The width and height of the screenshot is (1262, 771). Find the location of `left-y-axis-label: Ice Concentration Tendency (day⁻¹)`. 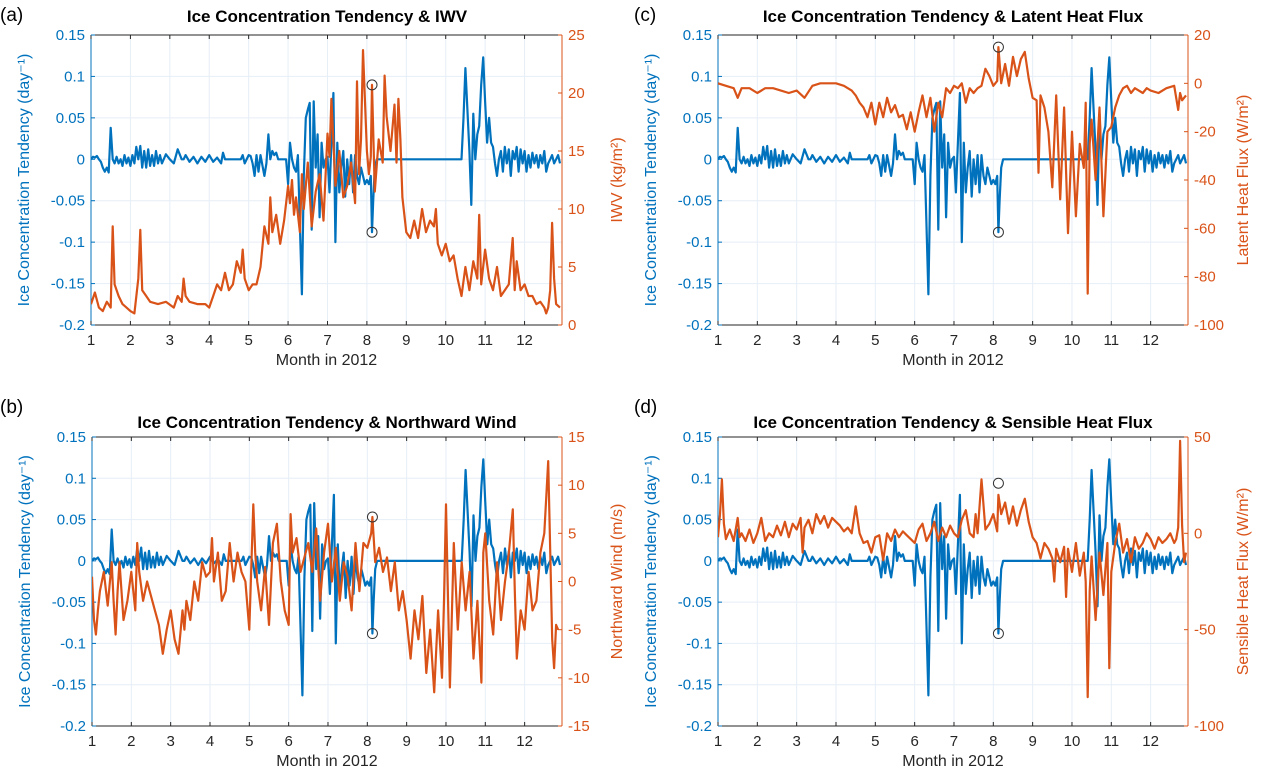

left-y-axis-label: Ice Concentration Tendency (day⁻¹) is located at coordinates (651, 180).